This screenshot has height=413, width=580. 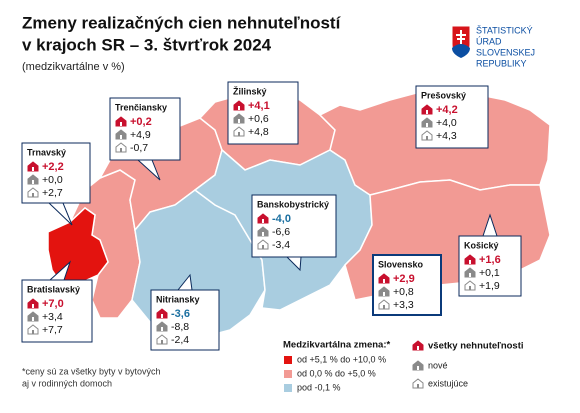 What do you see at coordinates (258, 132) in the screenshot?
I see `value-existing: +4,8` at bounding box center [258, 132].